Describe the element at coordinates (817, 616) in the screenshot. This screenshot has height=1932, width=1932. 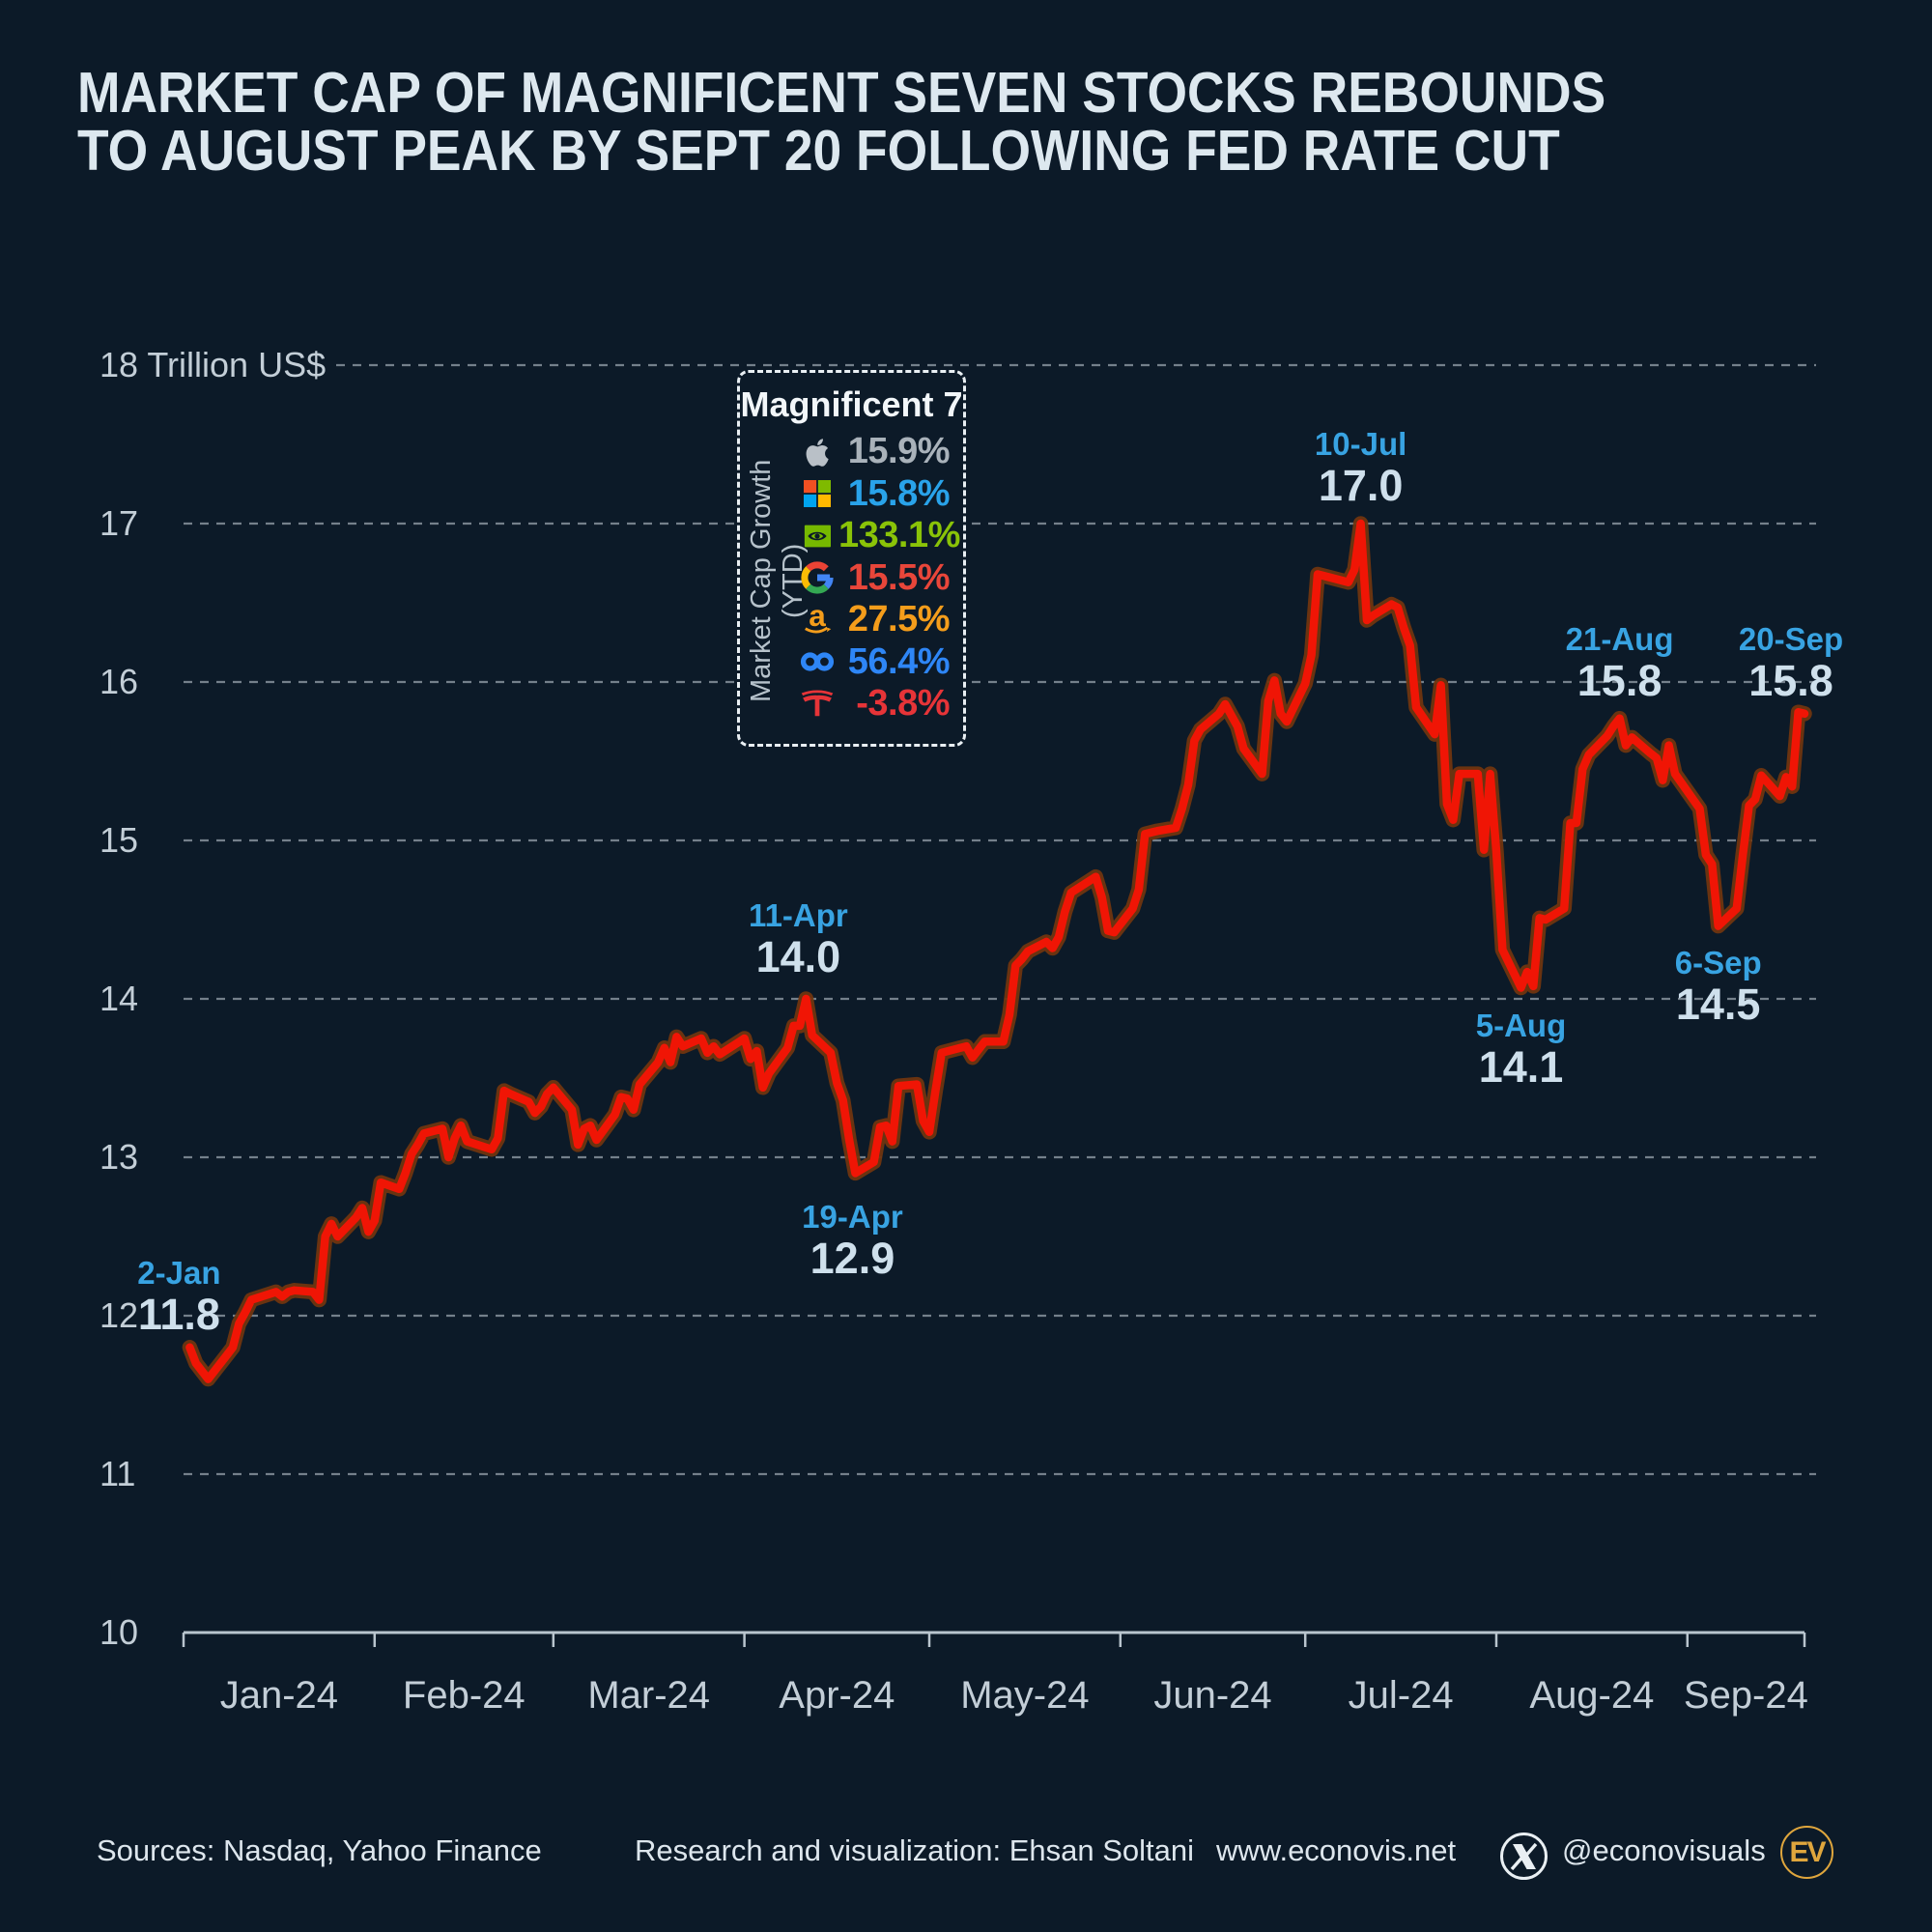
I see `svg-text: a` at that location.